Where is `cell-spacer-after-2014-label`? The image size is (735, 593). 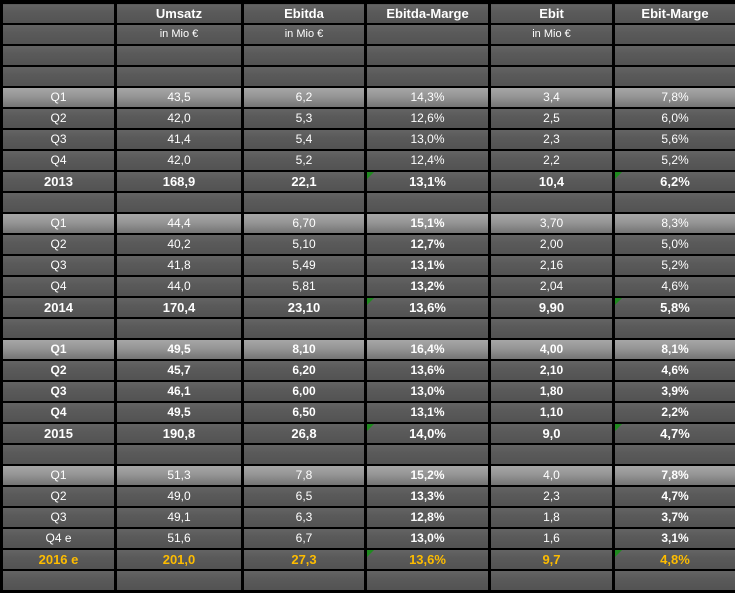
cell-spacer-after-2014-label is located at coordinates (58, 328).